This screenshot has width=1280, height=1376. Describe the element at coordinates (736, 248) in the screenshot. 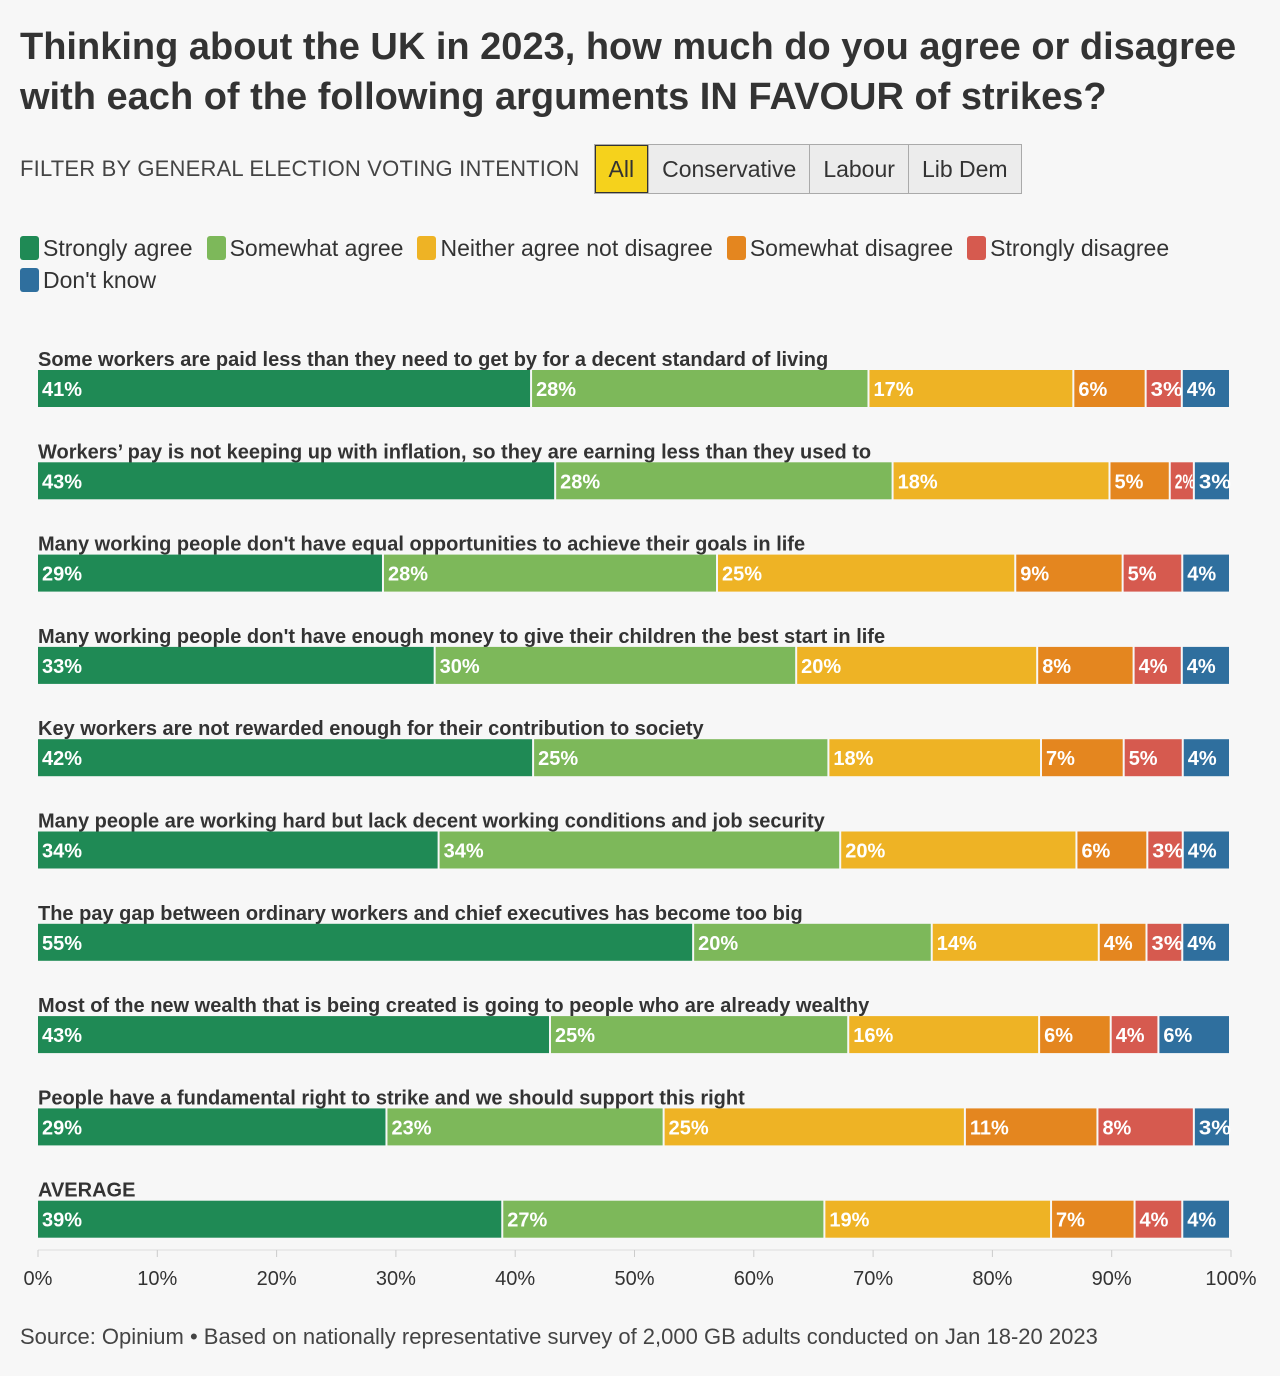

I see `legend-swatch-somewhat-disagree` at that location.